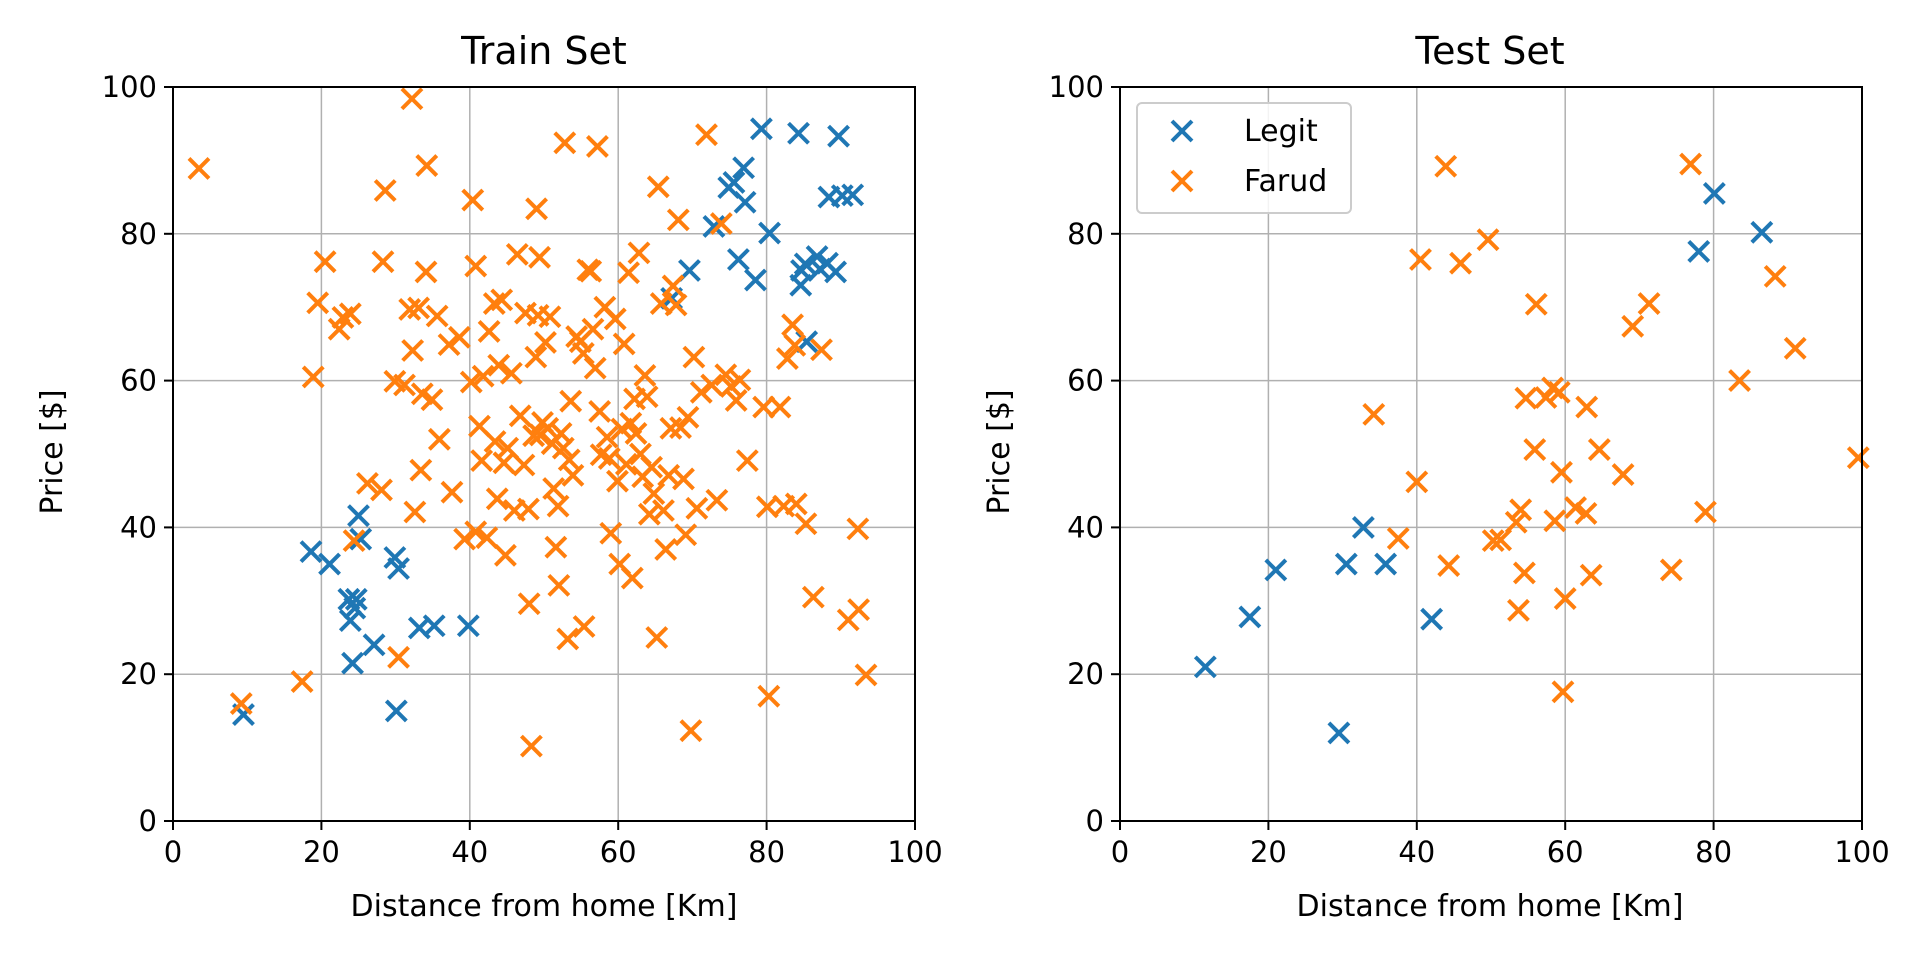 The width and height of the screenshot is (1920, 965). I want to click on legend: Legit Farud, so click(1244, 158).